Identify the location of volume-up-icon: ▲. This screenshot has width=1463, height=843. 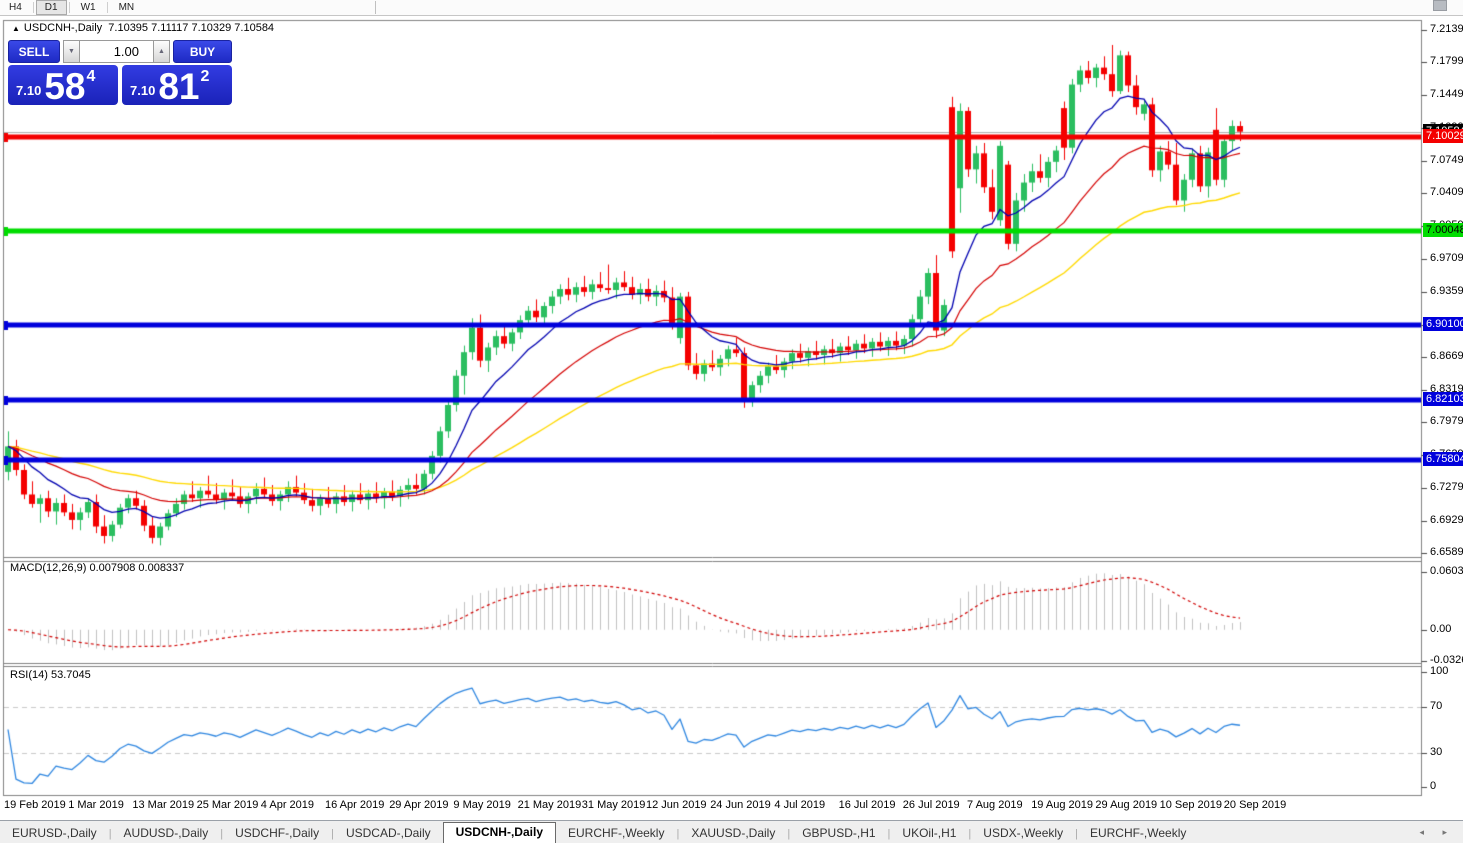
(161, 51).